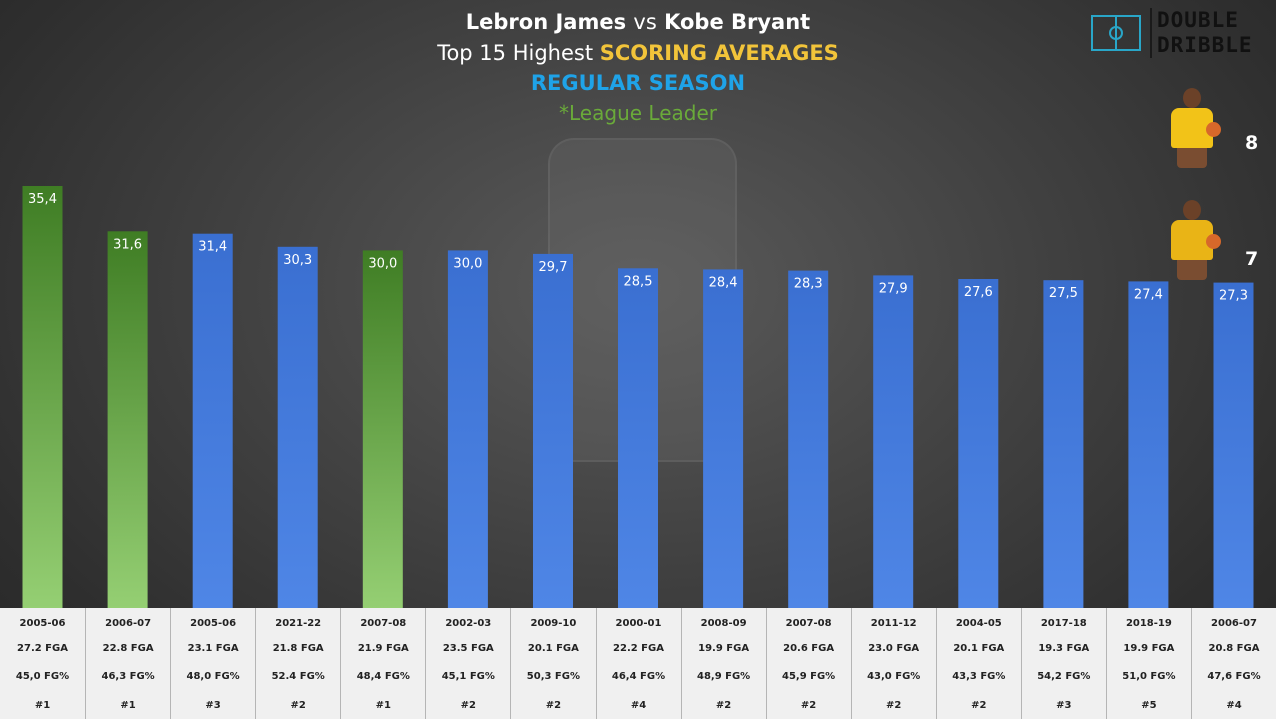  I want to click on fg-pct-cell: 48,0 FG%, so click(213, 676).